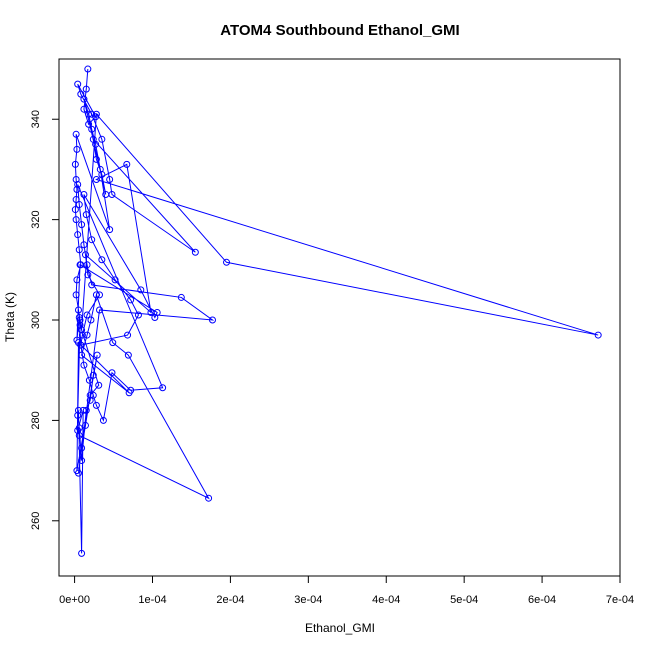  Describe the element at coordinates (36, 320) in the screenshot. I see `y-tick-label: 300` at that location.